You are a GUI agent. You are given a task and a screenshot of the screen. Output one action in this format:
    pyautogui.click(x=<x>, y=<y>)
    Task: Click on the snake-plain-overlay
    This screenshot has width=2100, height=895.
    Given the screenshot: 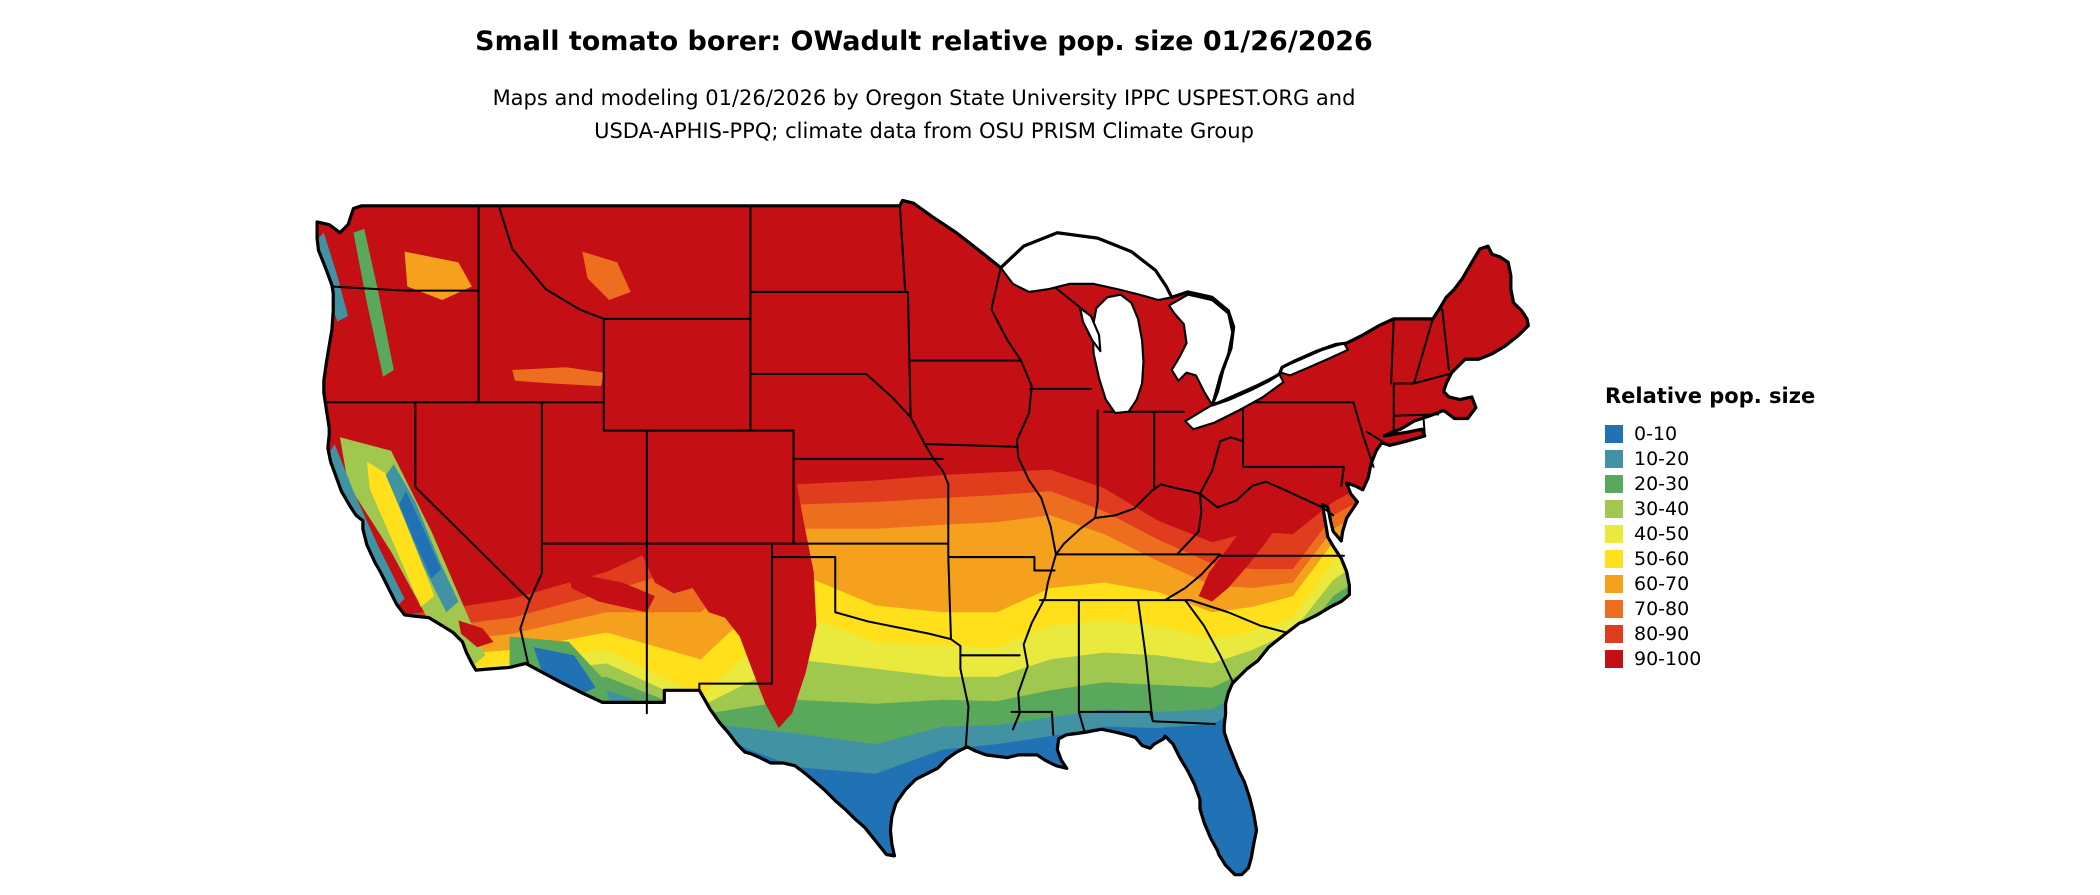 What is the action you would take?
    pyautogui.click(x=558, y=377)
    